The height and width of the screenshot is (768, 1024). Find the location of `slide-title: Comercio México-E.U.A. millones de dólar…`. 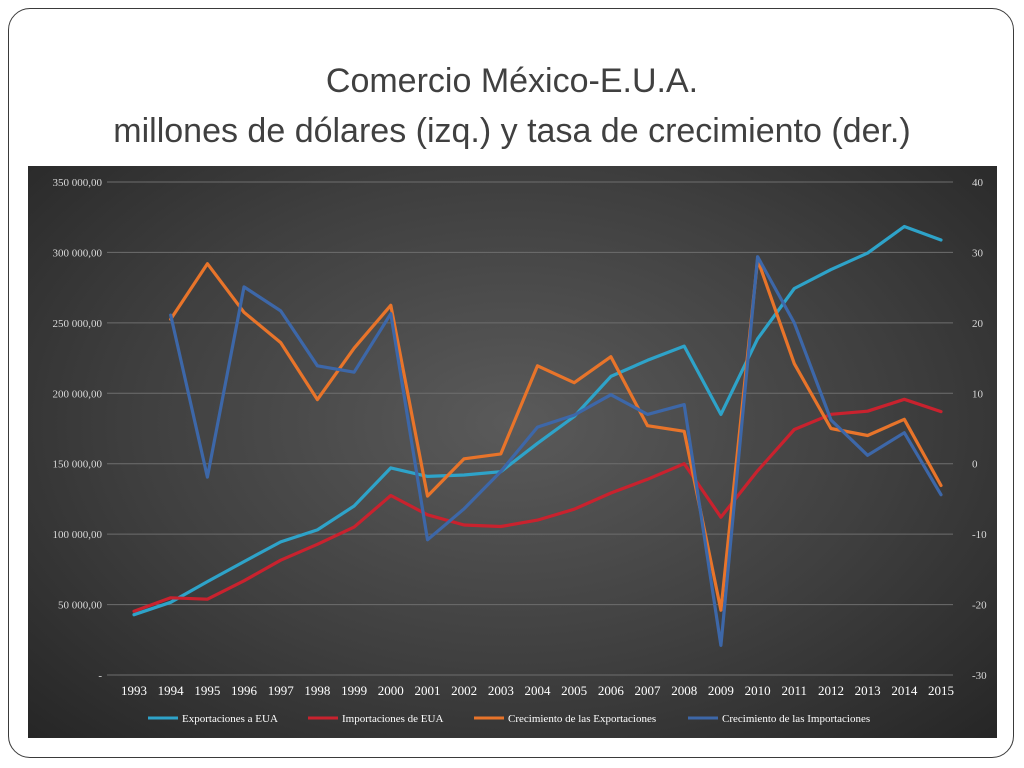

slide-title: Comercio México-E.U.A. millones de dólar… is located at coordinates (512, 106).